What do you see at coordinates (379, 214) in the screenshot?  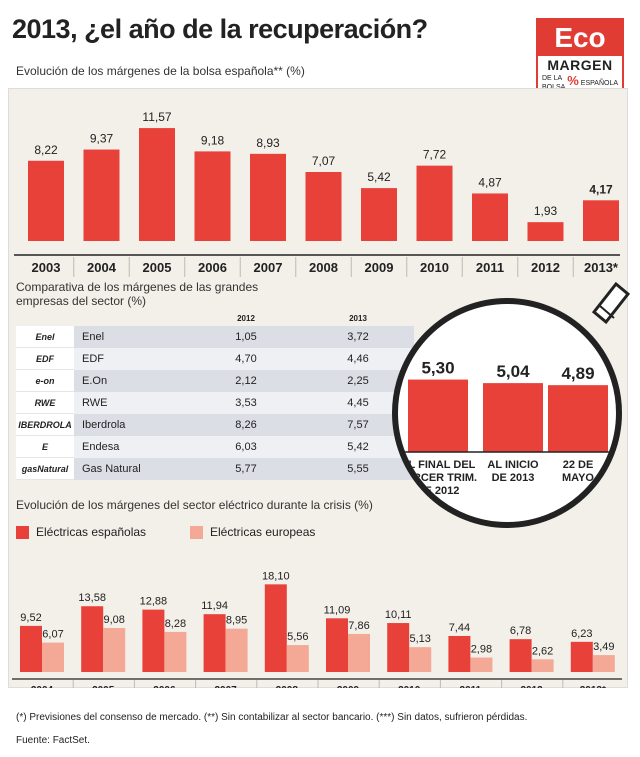 I see `bar-2009` at bounding box center [379, 214].